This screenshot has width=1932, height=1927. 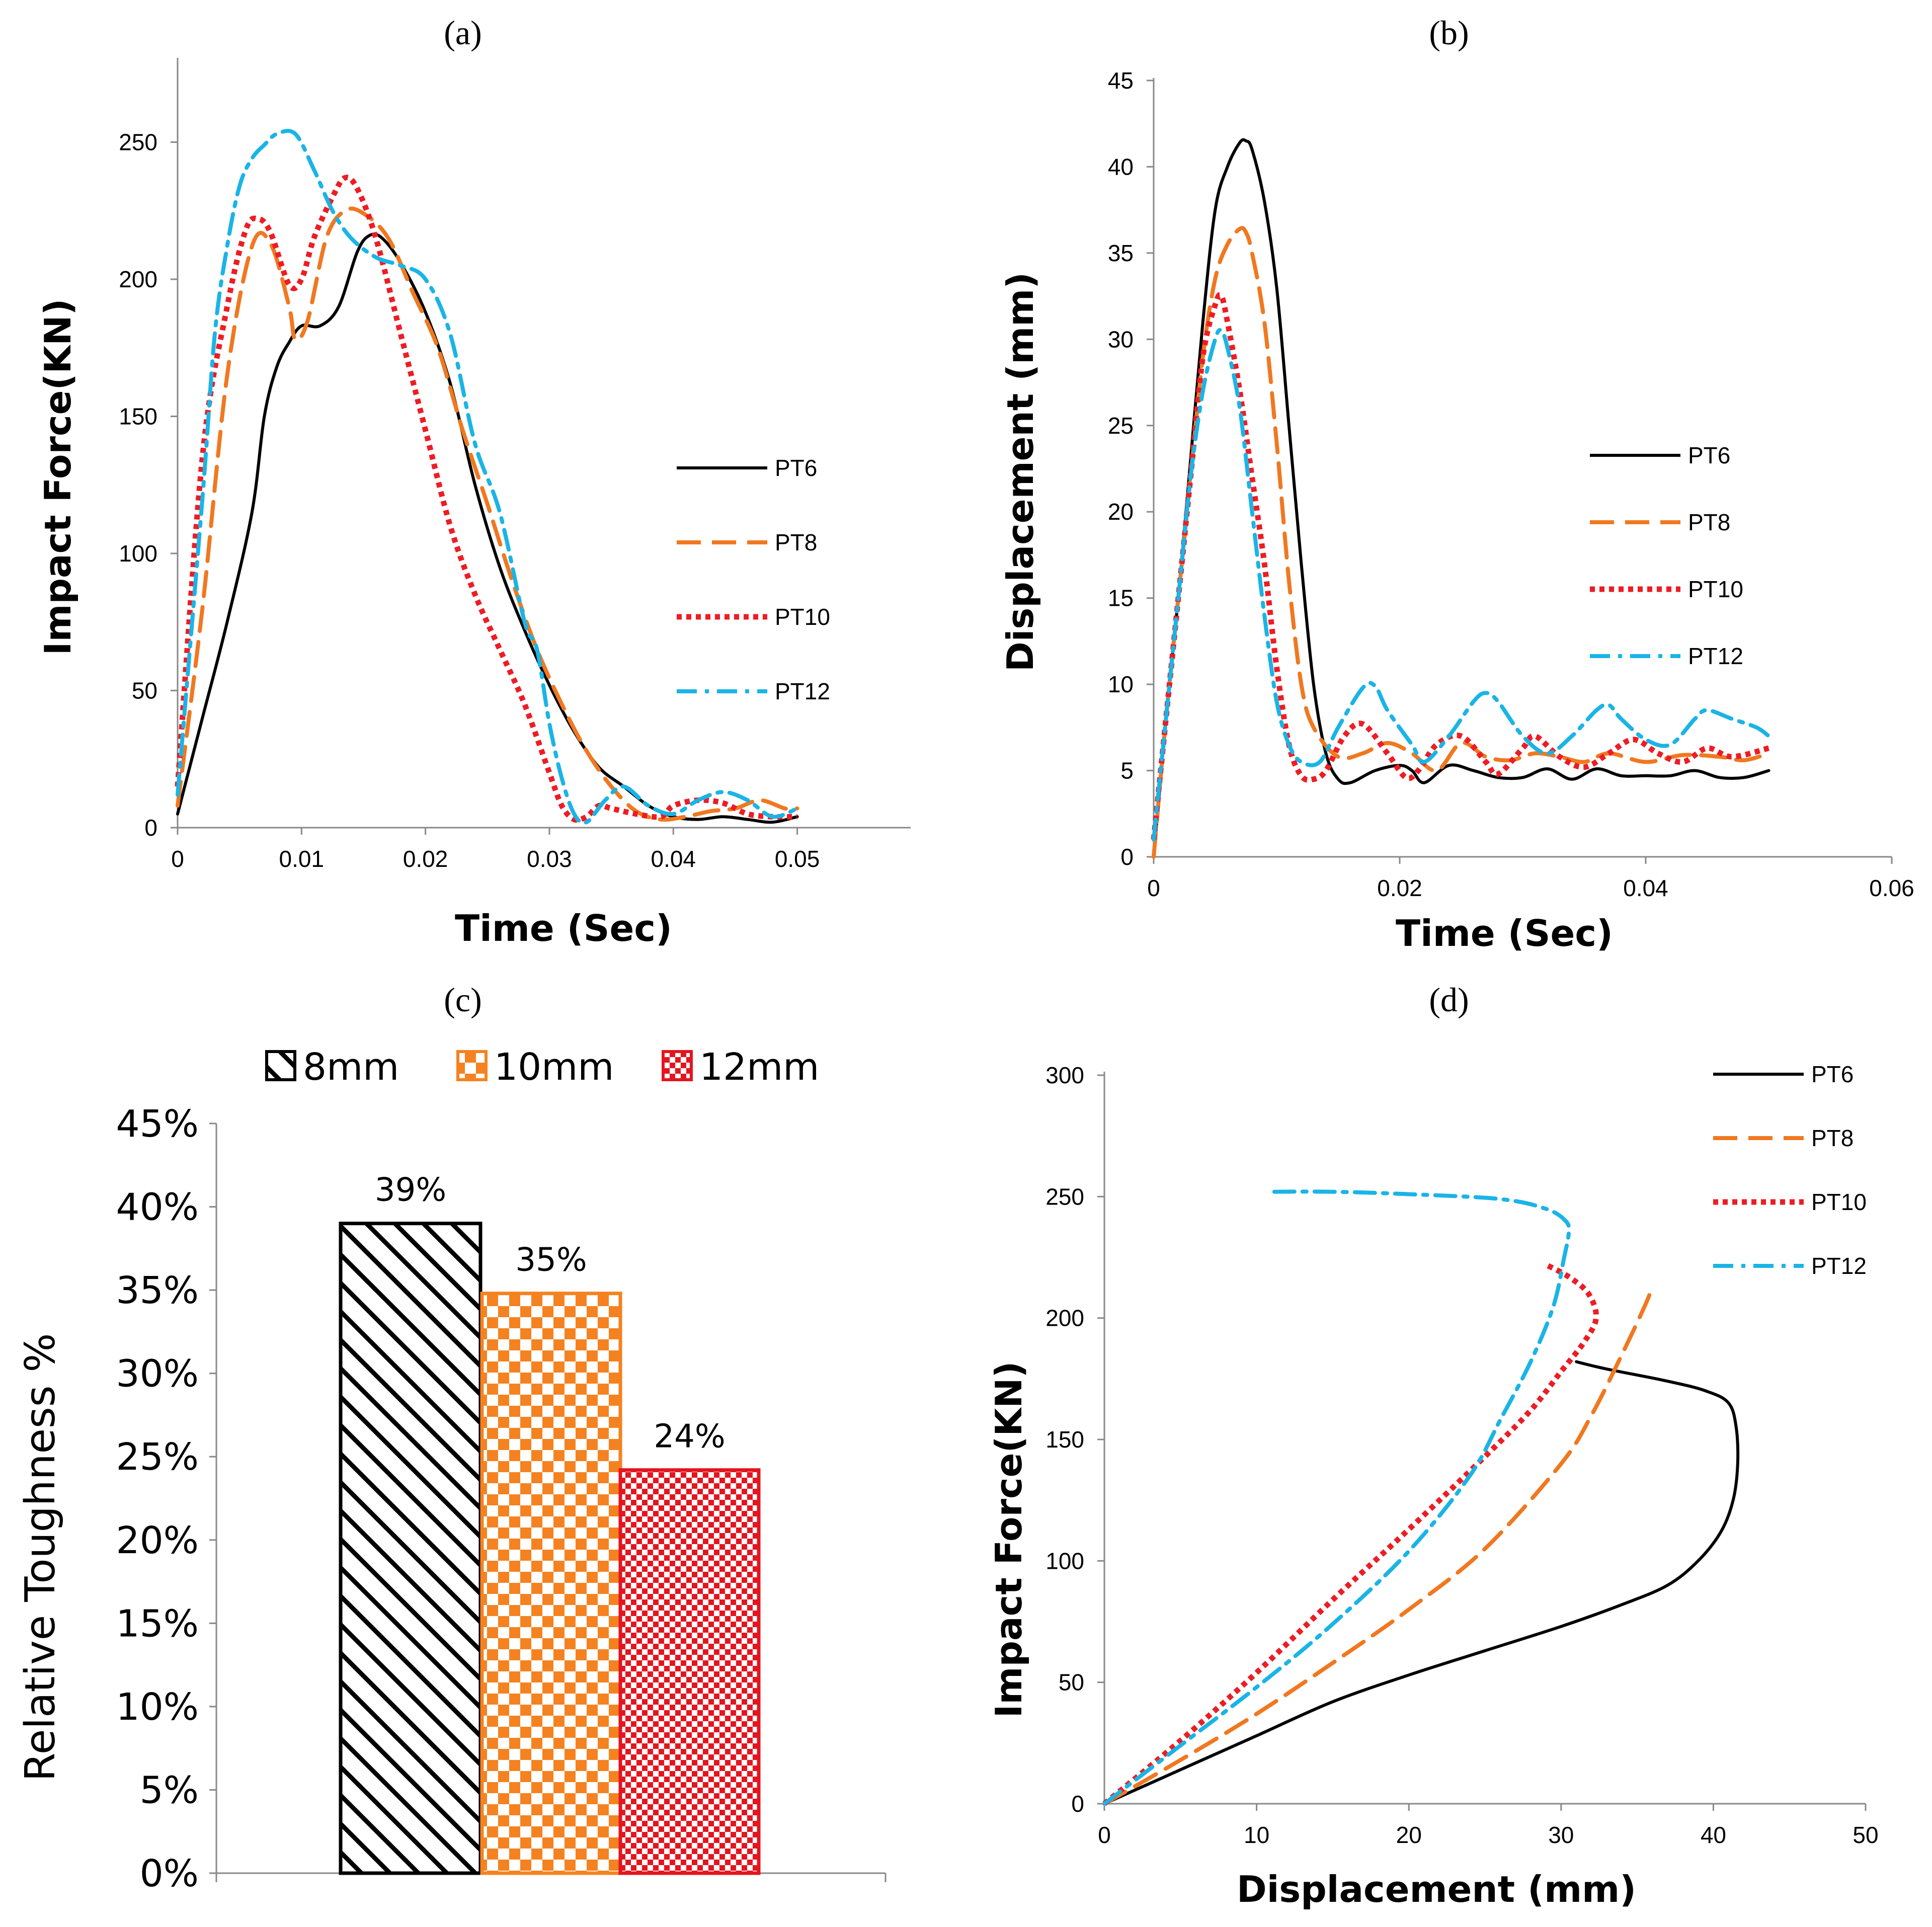 I want to click on chart-b-x-tick-label: 0.02, so click(x=1399, y=888).